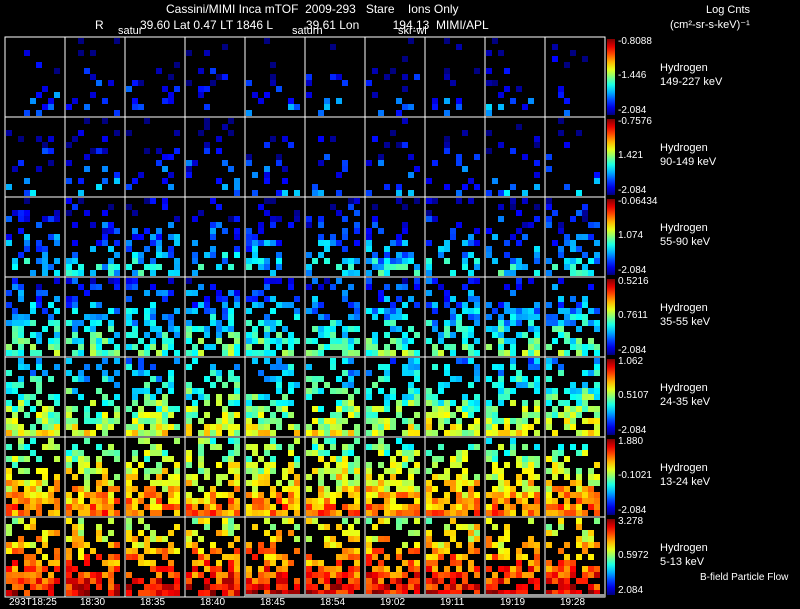 The height and width of the screenshot is (609, 800). Describe the element at coordinates (155, 157) in the screenshot. I see `frame-border` at that location.